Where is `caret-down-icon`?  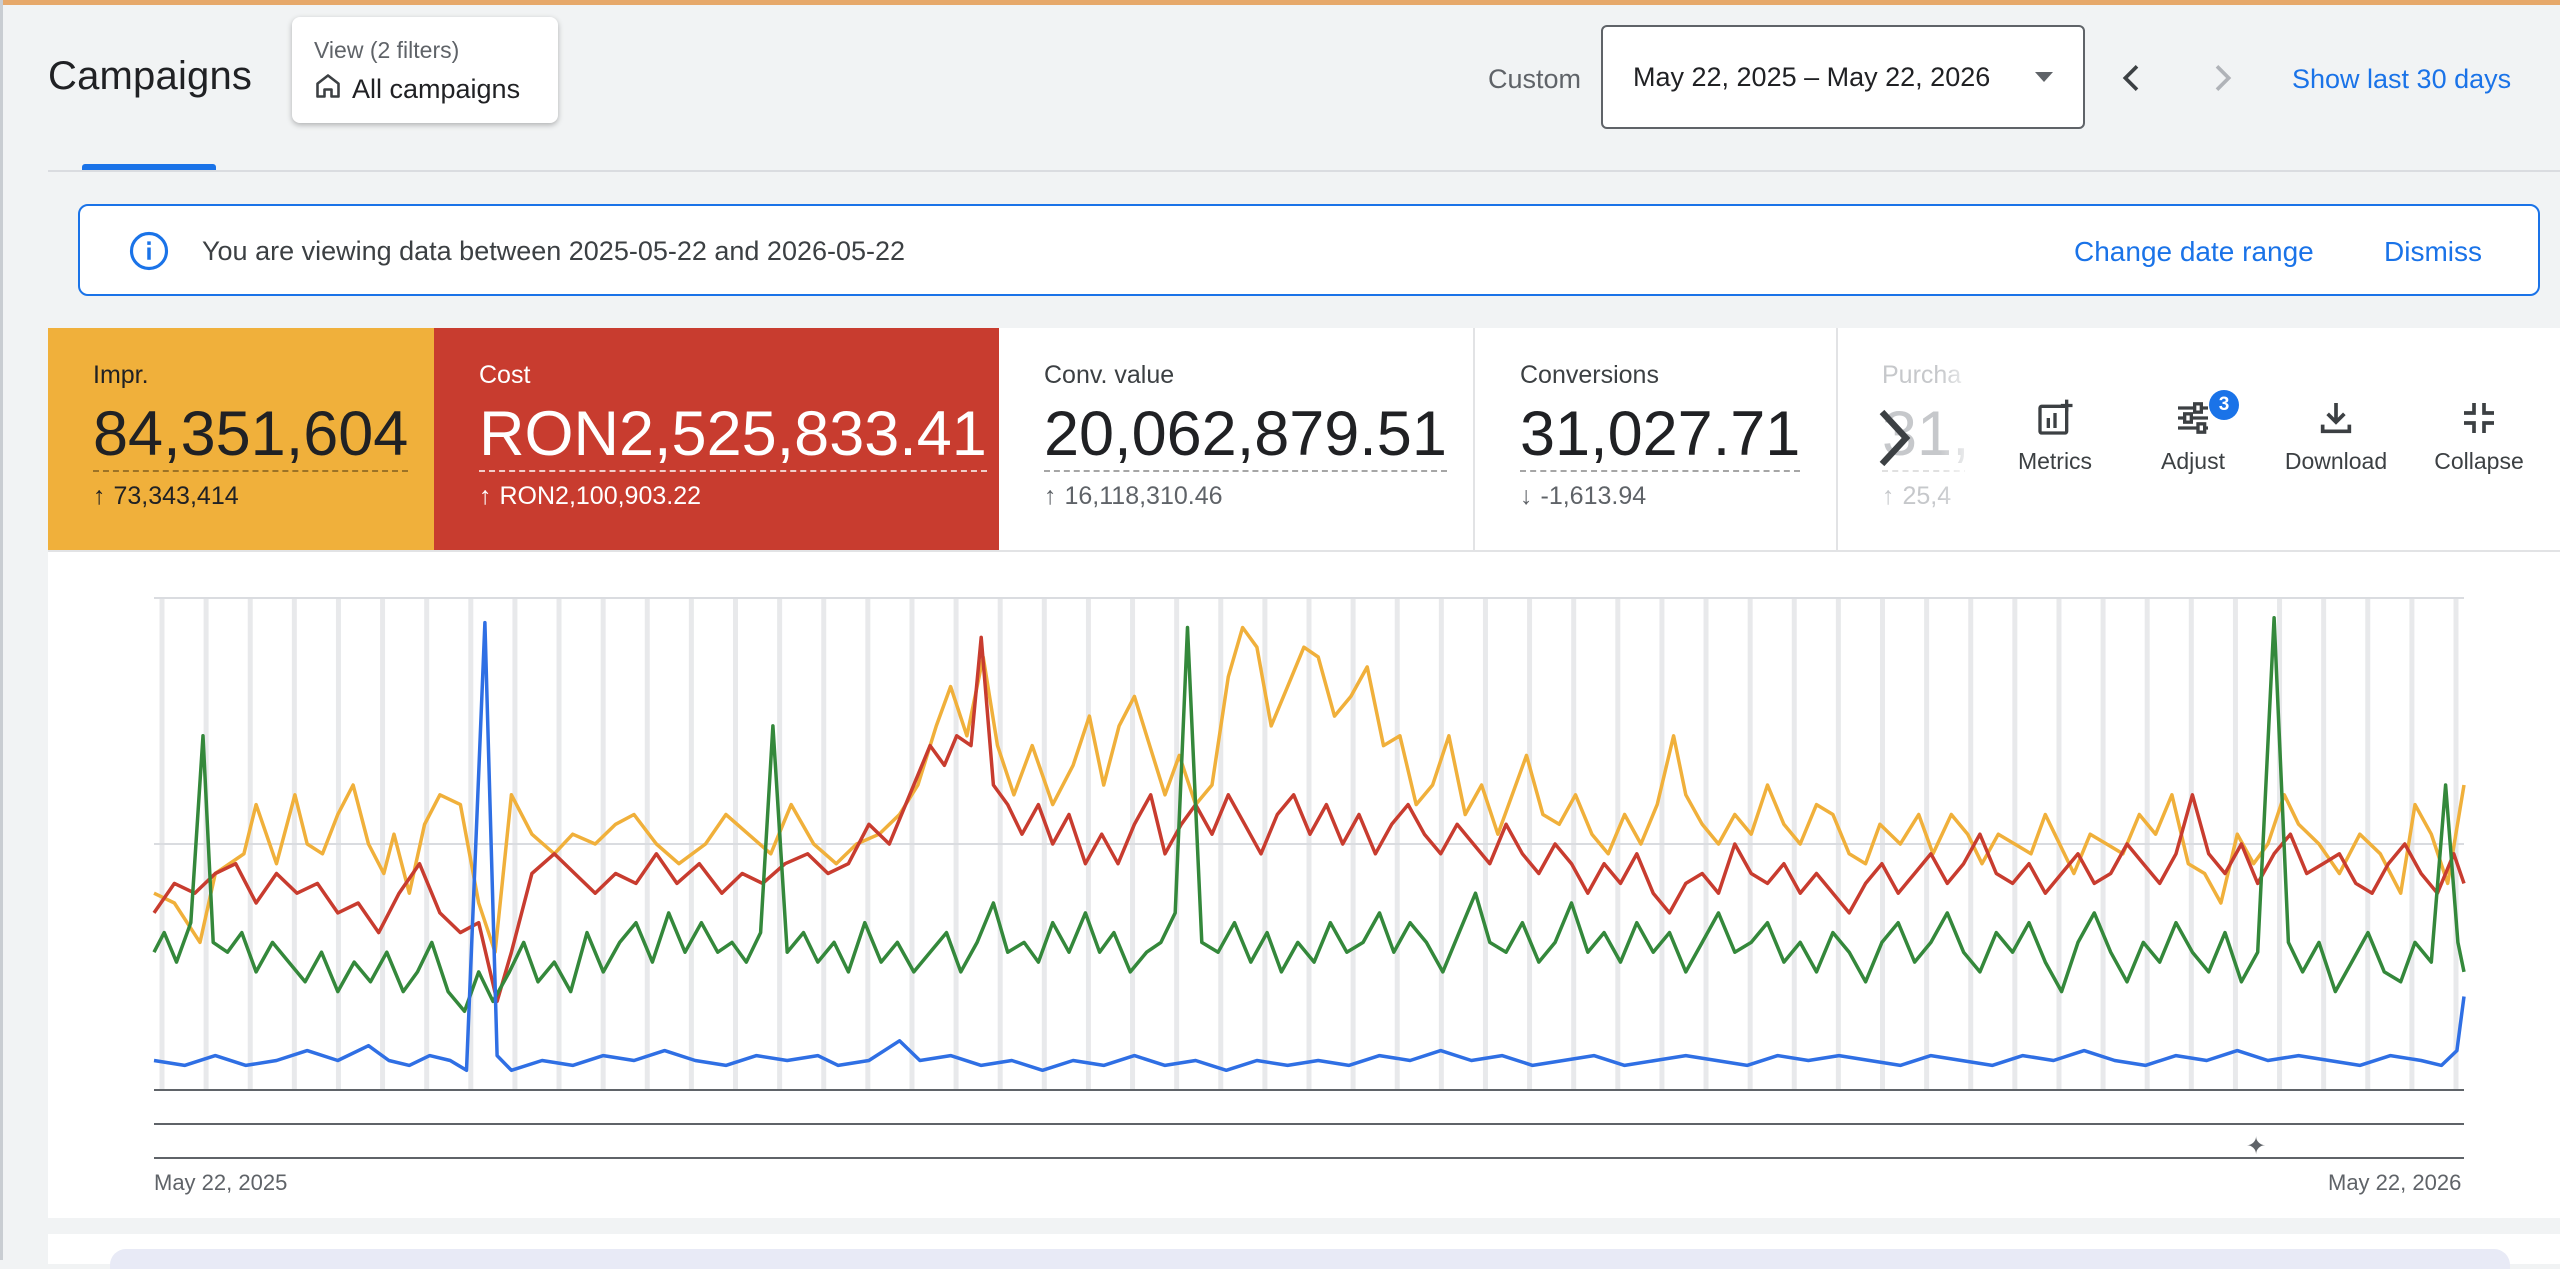 caret-down-icon is located at coordinates (2044, 77).